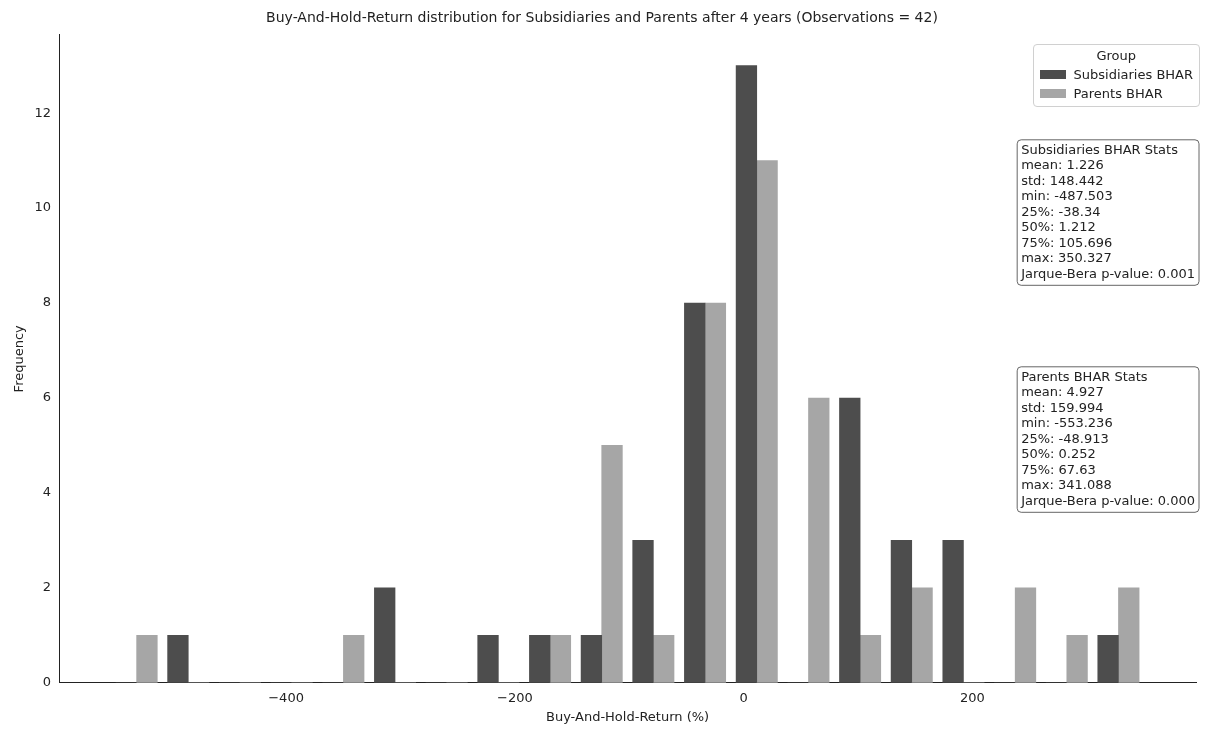 The height and width of the screenshot is (733, 1208). I want to click on y-tick-label: 6, so click(47, 397).